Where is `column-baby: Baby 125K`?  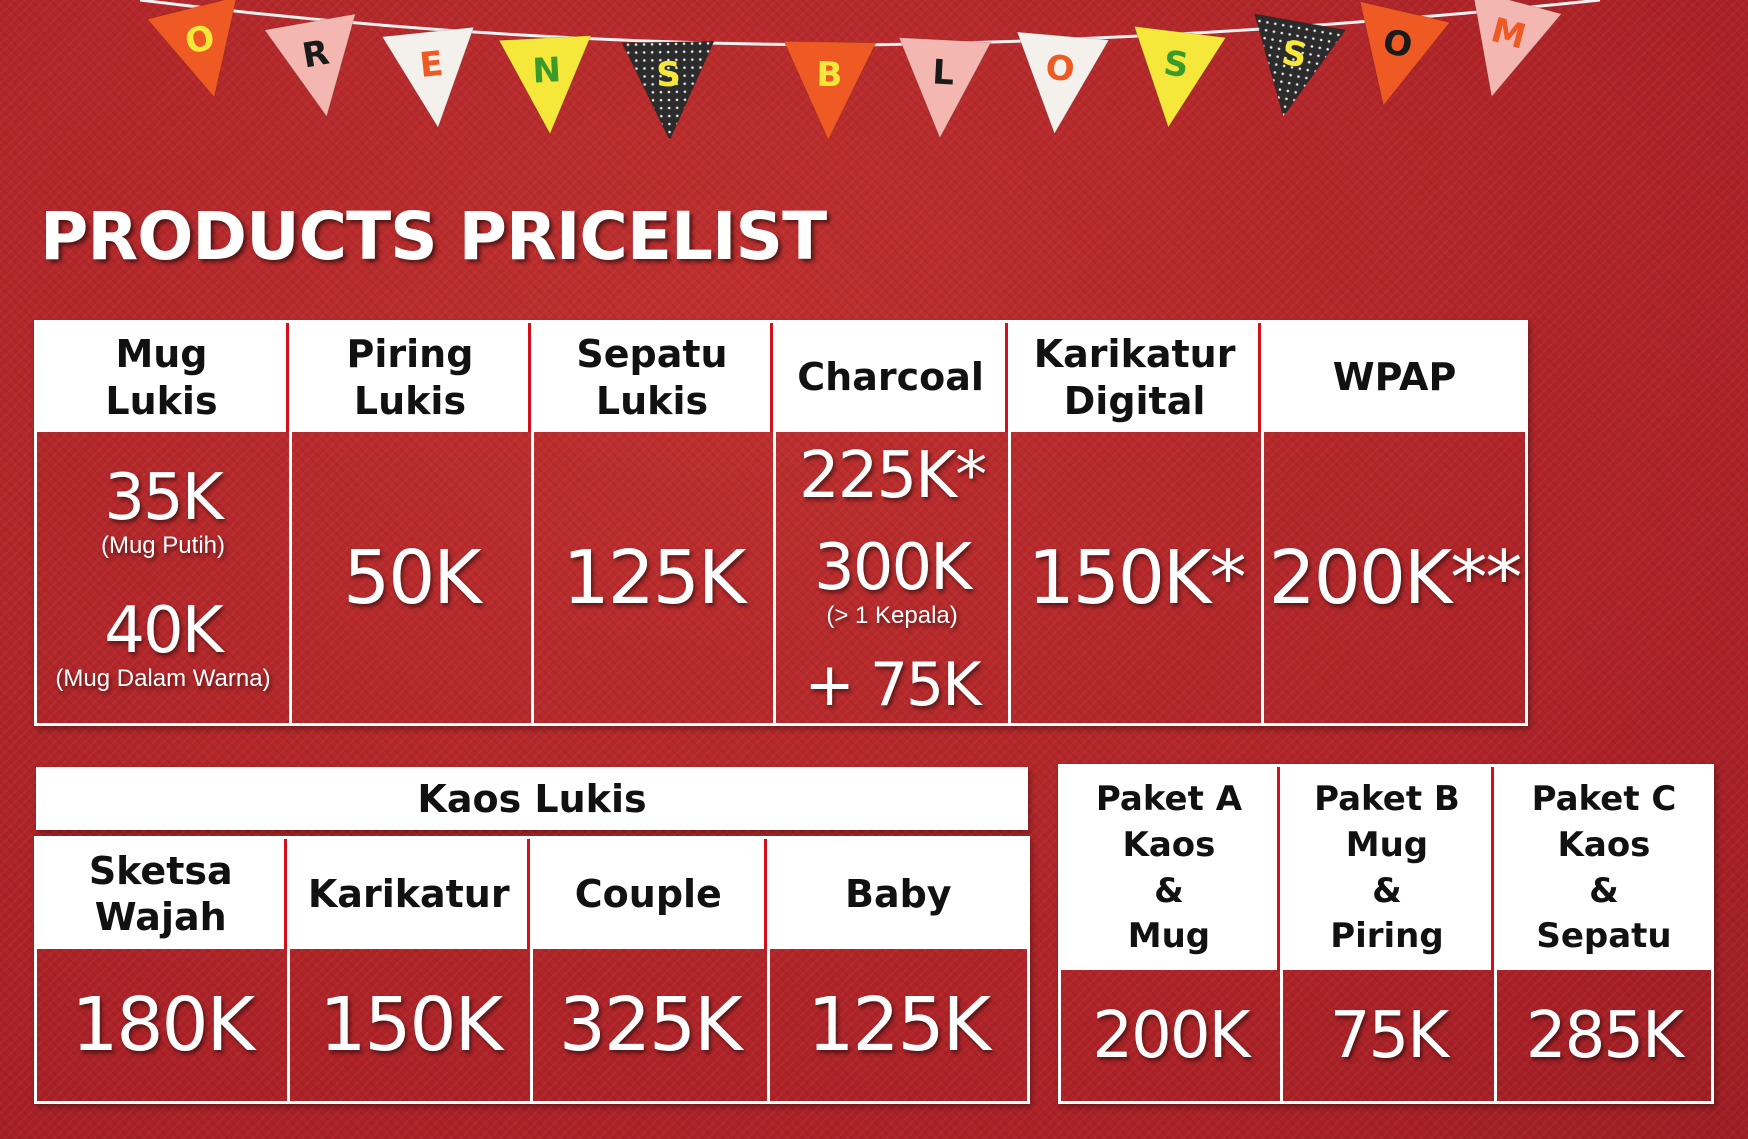
column-baby: Baby 125K is located at coordinates (898, 970).